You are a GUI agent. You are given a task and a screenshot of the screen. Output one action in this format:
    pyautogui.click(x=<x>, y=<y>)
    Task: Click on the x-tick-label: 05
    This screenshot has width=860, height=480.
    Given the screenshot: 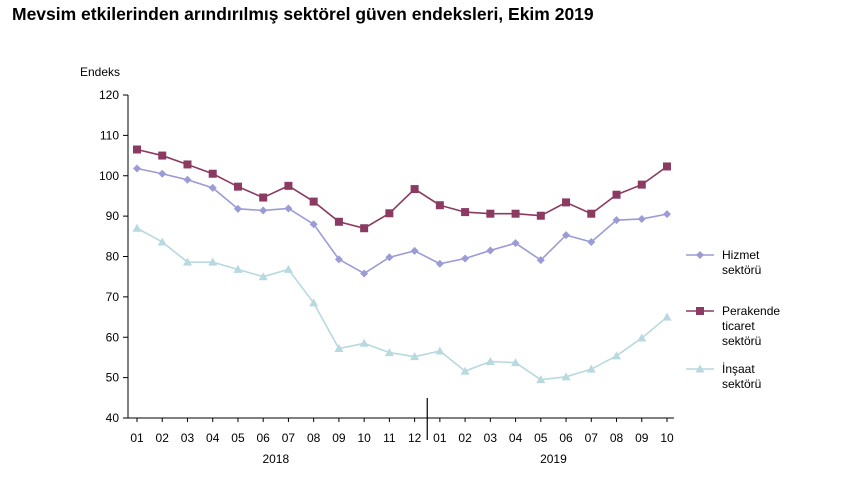 What is the action you would take?
    pyautogui.click(x=541, y=438)
    